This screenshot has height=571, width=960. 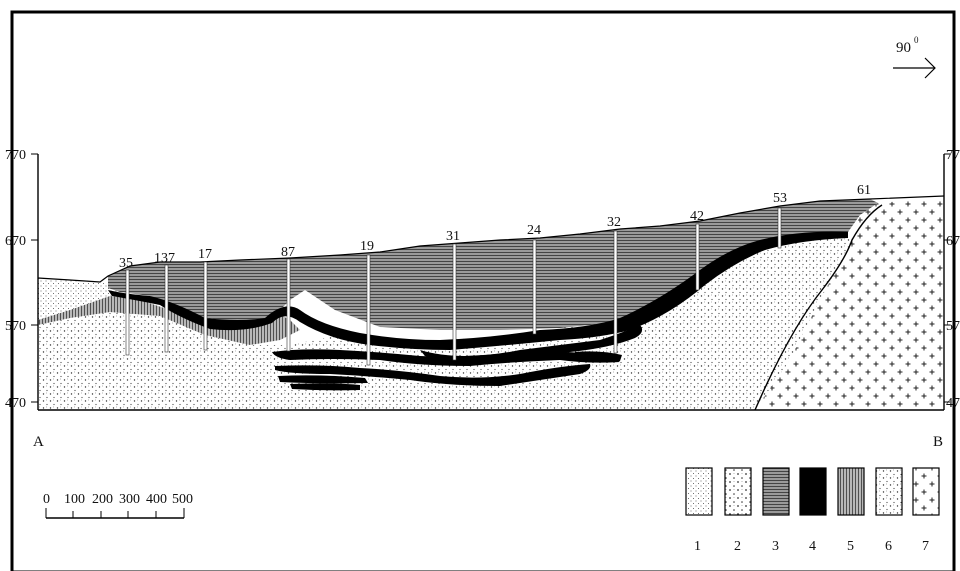 What do you see at coordinates (102, 499) in the screenshot?
I see `scale-label-200: 200` at bounding box center [102, 499].